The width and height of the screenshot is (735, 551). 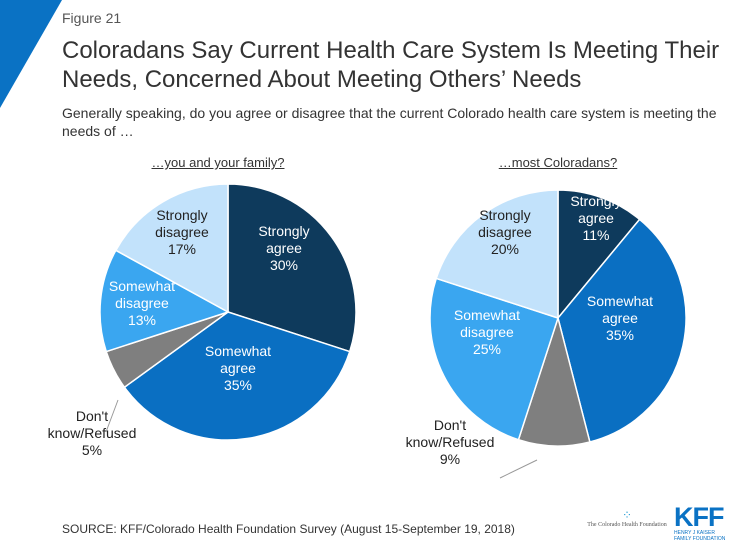 What do you see at coordinates (494, 359) in the screenshot?
I see `pie2-slice-somewhat-disagree` at bounding box center [494, 359].